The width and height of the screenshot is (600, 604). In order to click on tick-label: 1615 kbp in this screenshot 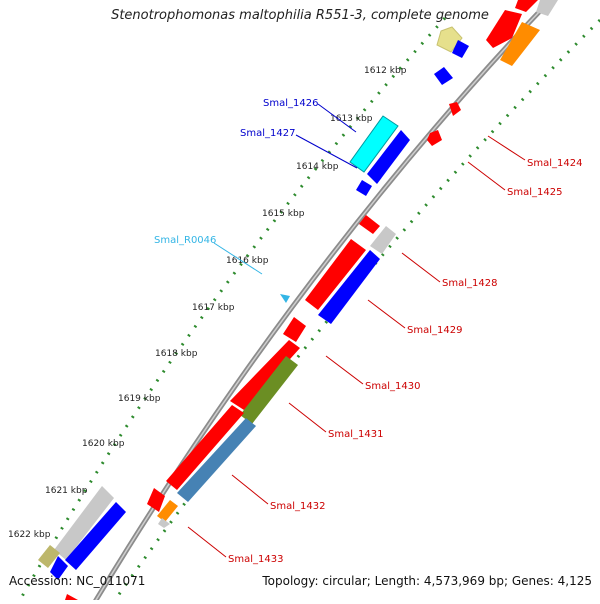, I will do `click(283, 214)`.